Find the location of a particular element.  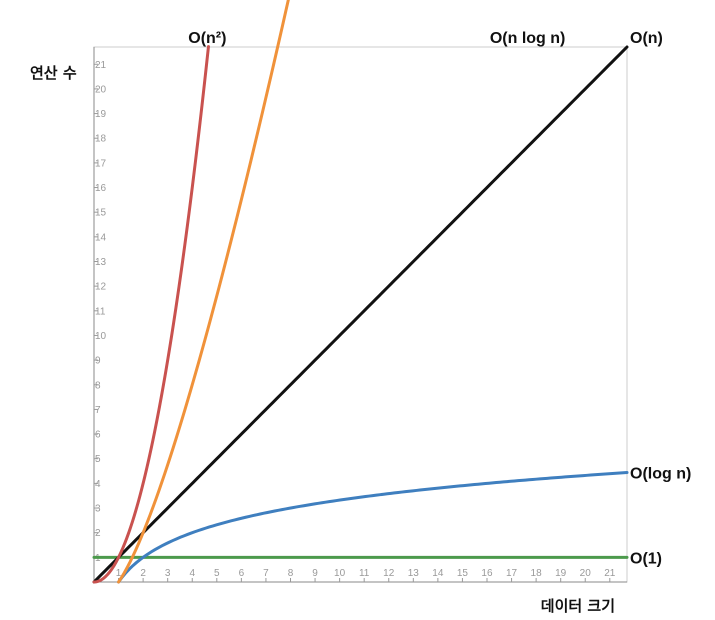

x-tick-label: 5 is located at coordinates (217, 573).